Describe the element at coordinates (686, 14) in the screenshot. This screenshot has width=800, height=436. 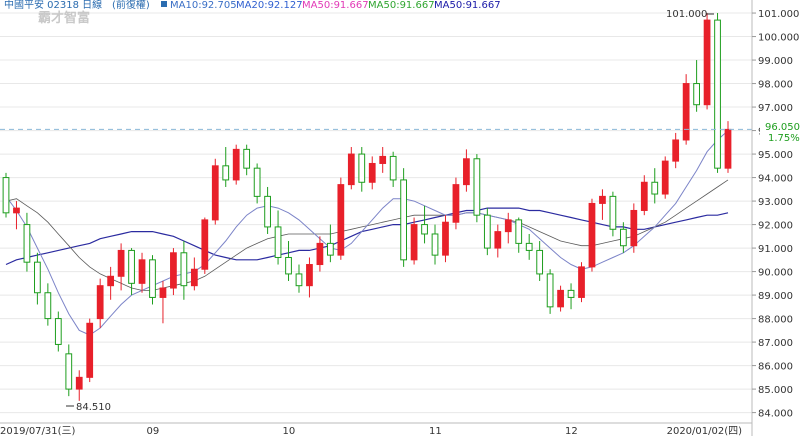
I see `high-price-label: 101.000` at that location.